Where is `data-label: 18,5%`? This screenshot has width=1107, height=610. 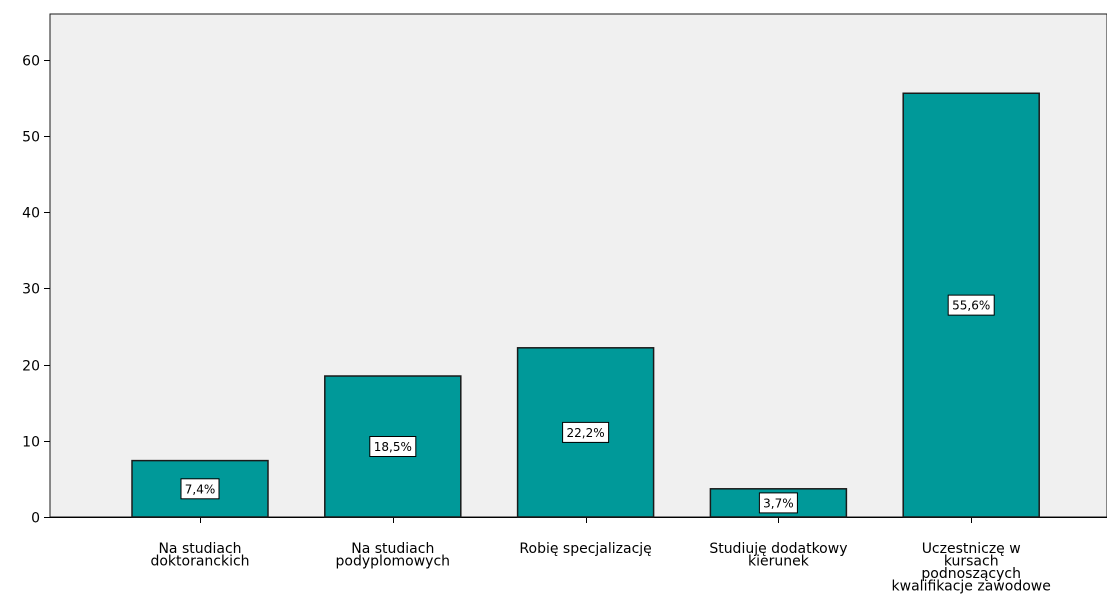
data-label: 18,5% is located at coordinates (393, 447).